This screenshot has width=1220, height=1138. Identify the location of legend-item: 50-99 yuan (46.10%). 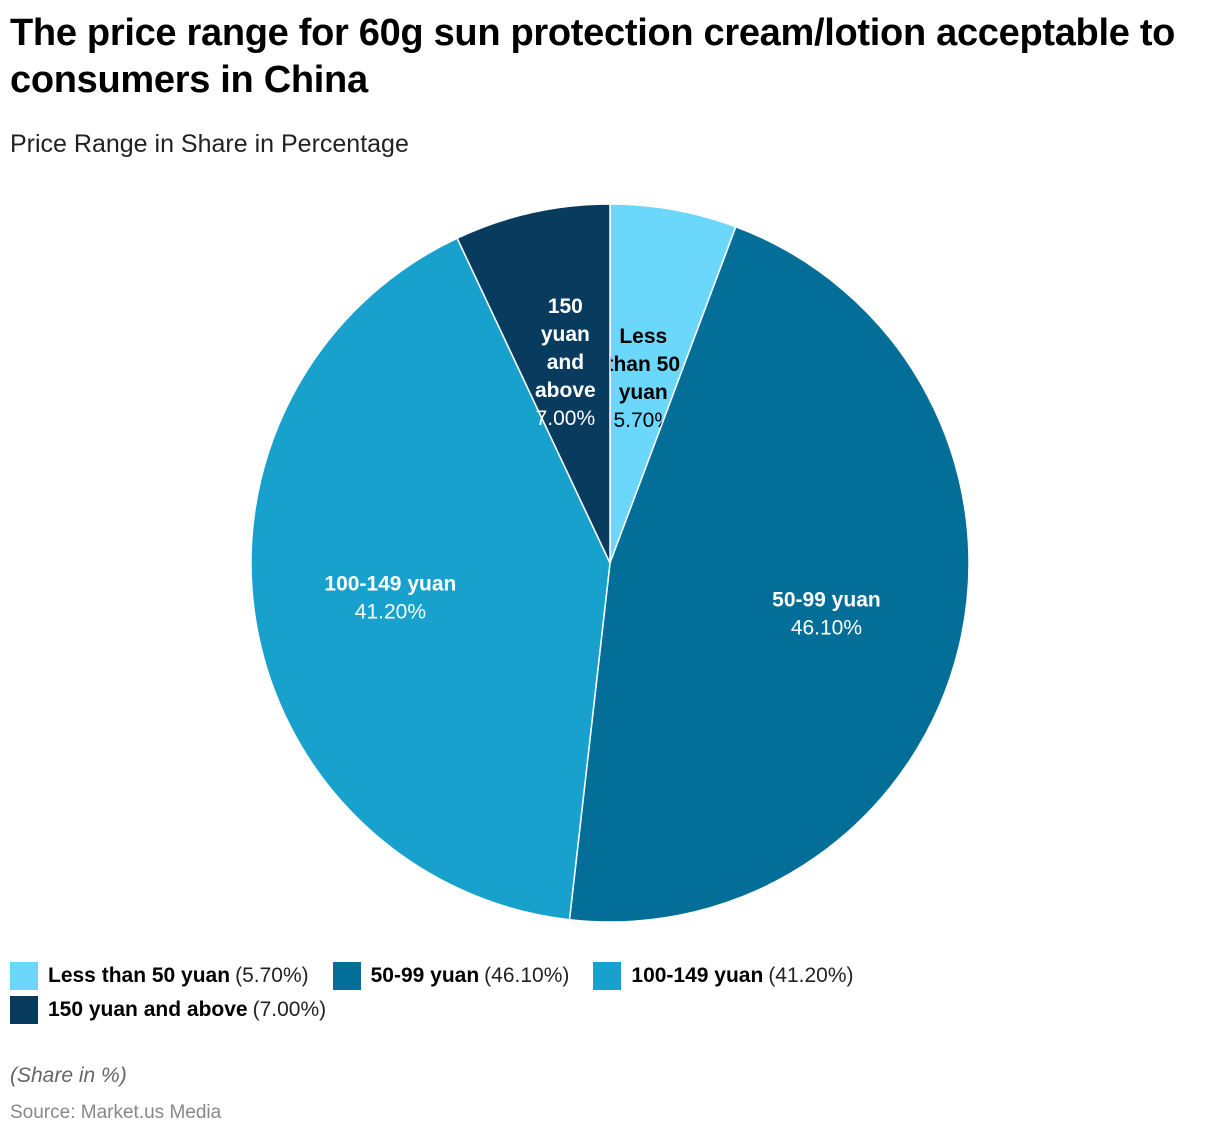
(451, 976).